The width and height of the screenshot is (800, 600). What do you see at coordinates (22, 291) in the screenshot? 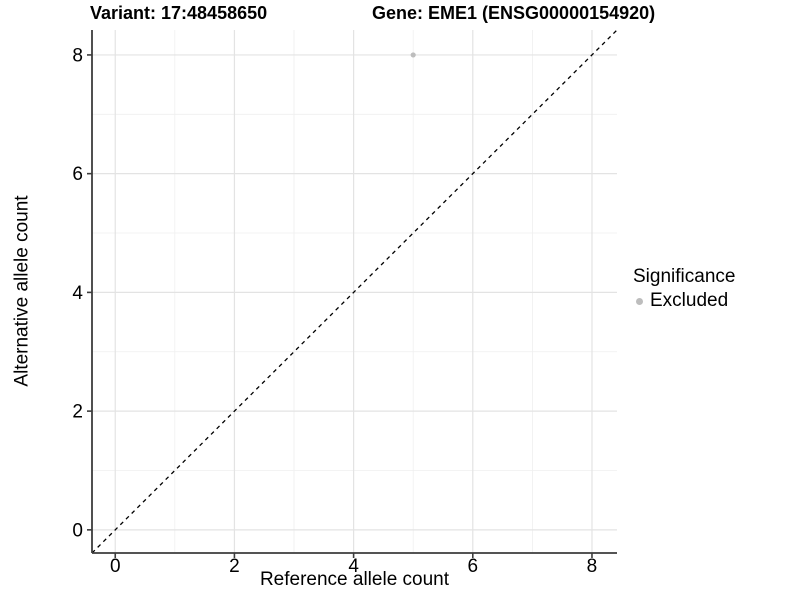
I see `y-axis-label: Alternative allele count` at bounding box center [22, 291].